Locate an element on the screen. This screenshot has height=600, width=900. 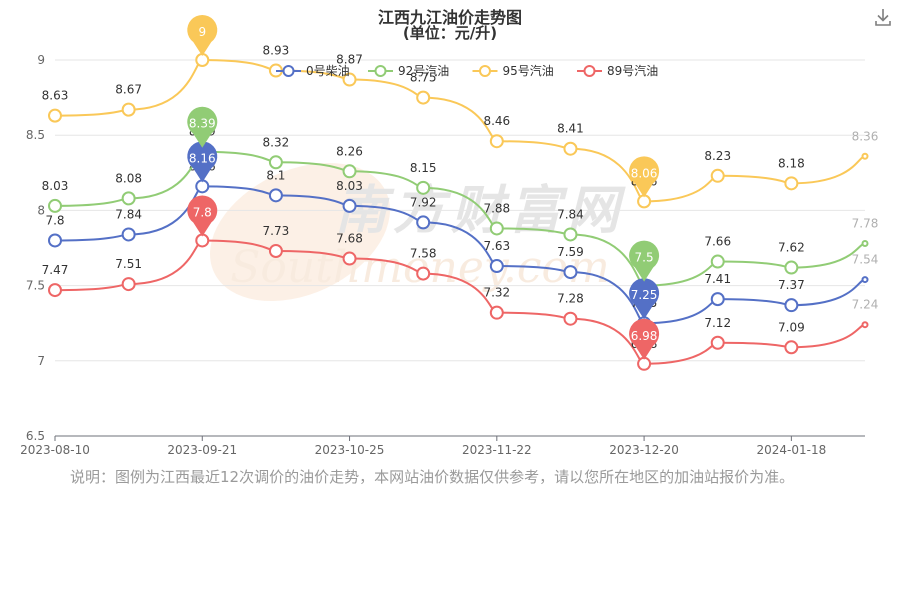
pin-label: 8.16 is located at coordinates (202, 158).